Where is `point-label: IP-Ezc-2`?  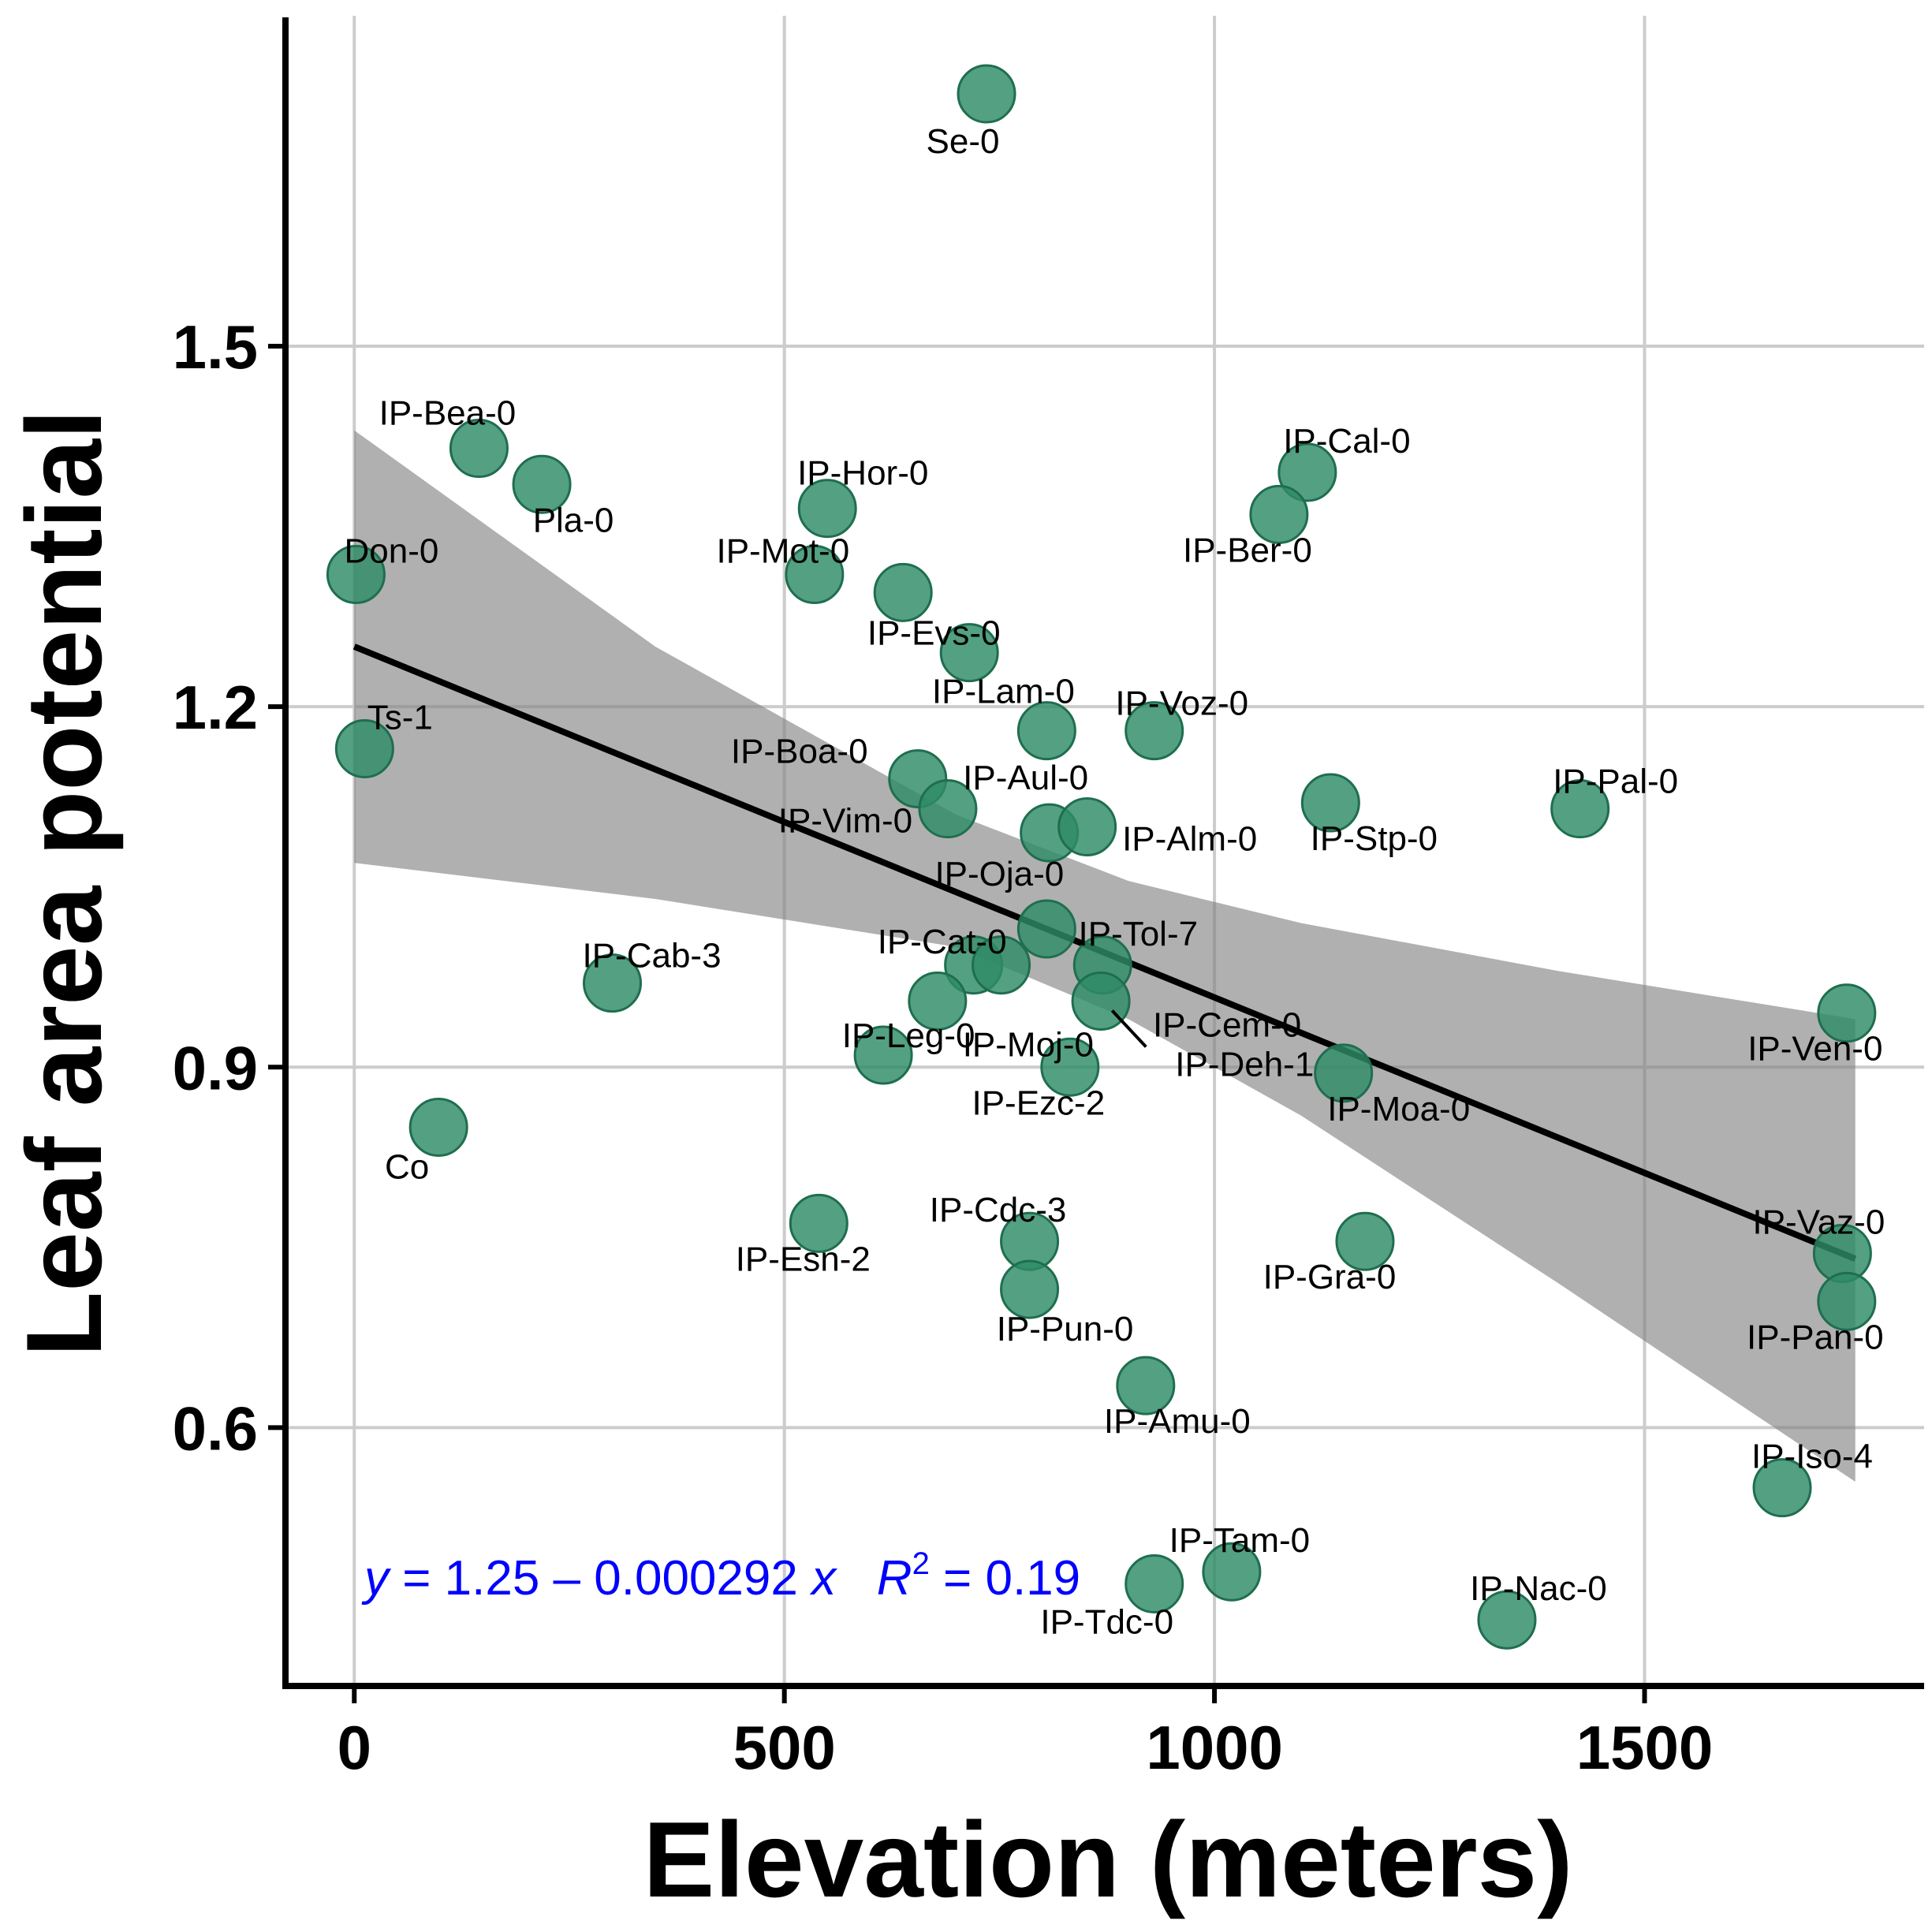 point-label: IP-Ezc-2 is located at coordinates (1038, 1102).